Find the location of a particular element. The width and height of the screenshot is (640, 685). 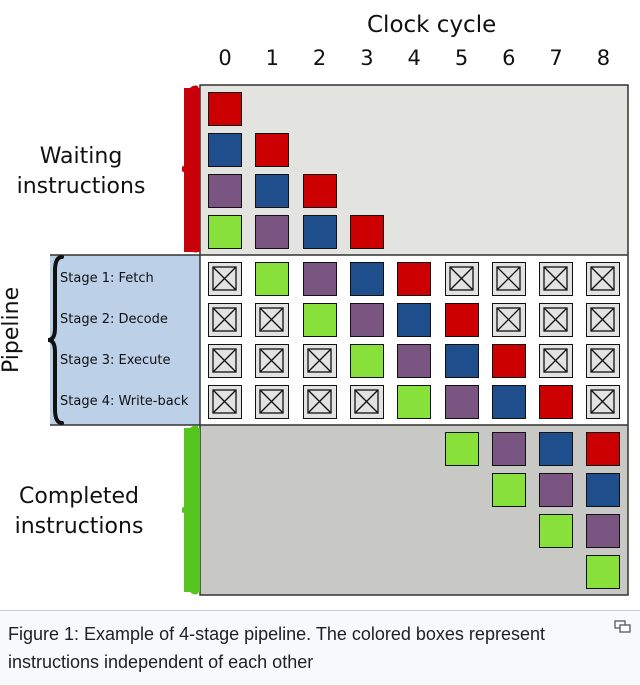

column-number: 8 is located at coordinates (603, 58).